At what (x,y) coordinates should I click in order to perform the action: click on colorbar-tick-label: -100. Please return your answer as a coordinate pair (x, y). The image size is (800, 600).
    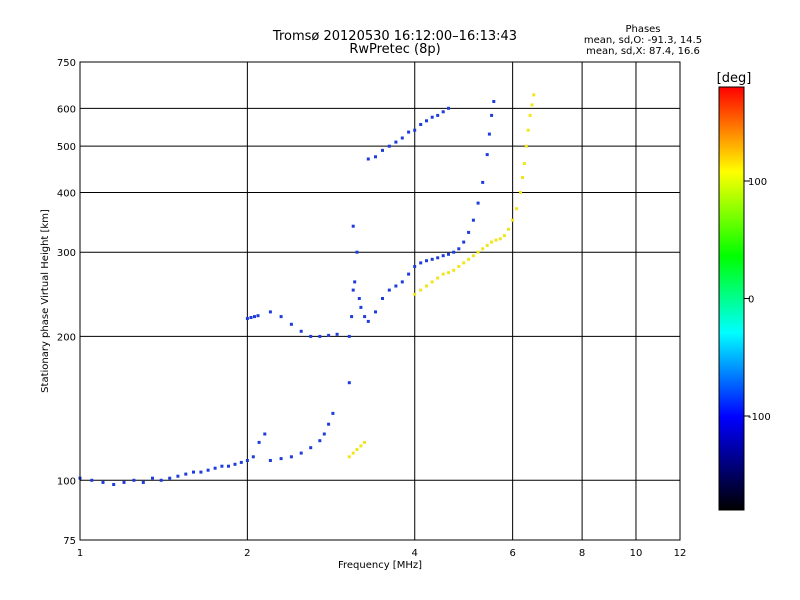
    Looking at the image, I should click on (759, 417).